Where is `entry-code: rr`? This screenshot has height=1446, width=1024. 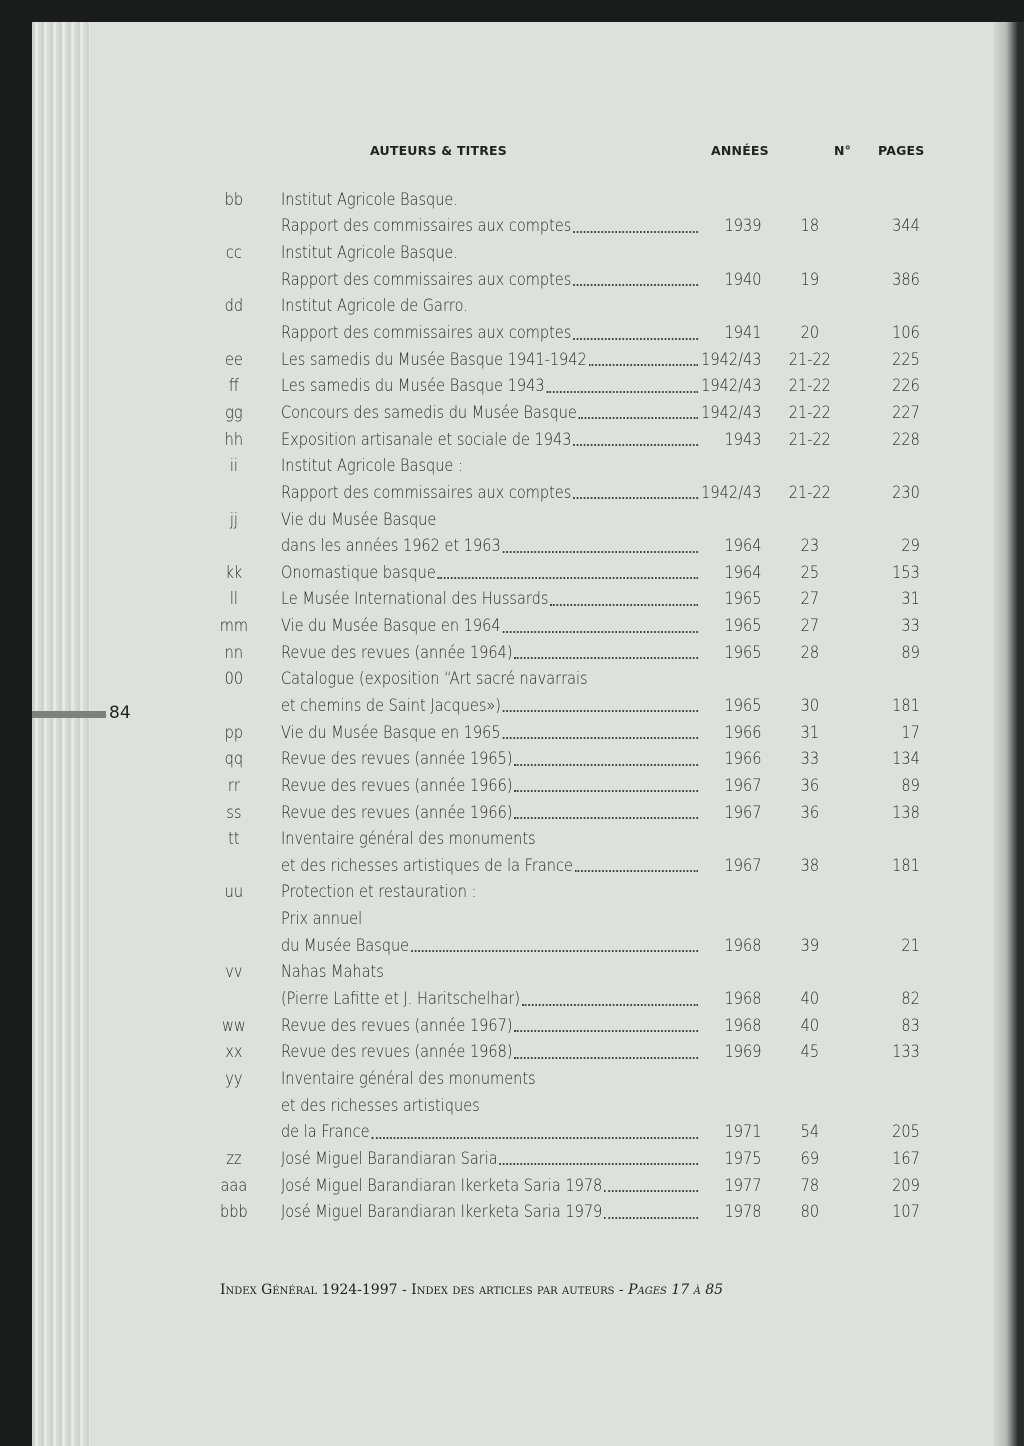
entry-code: rr is located at coordinates (233, 785).